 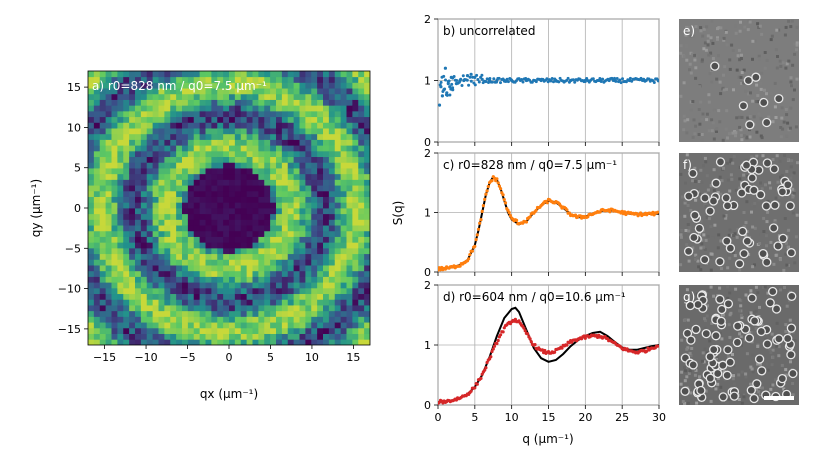 What do you see at coordinates (530, 165) in the screenshot?
I see `panel-c-label: c) r0=828 nm / q0=7.5 µm⁻¹` at bounding box center [530, 165].